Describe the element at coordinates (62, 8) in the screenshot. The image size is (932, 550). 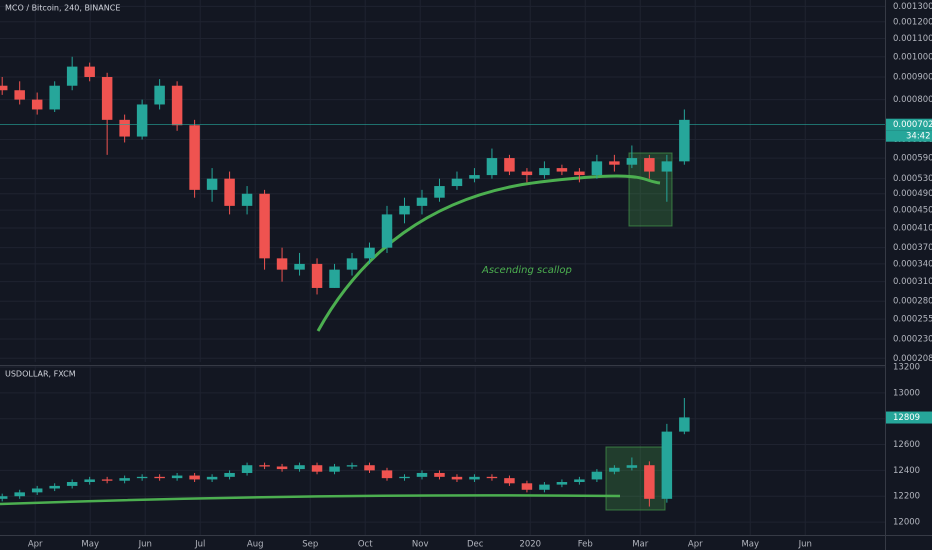
I see `chart-title: MCO / Bitcoin, 240, BINANCE` at that location.